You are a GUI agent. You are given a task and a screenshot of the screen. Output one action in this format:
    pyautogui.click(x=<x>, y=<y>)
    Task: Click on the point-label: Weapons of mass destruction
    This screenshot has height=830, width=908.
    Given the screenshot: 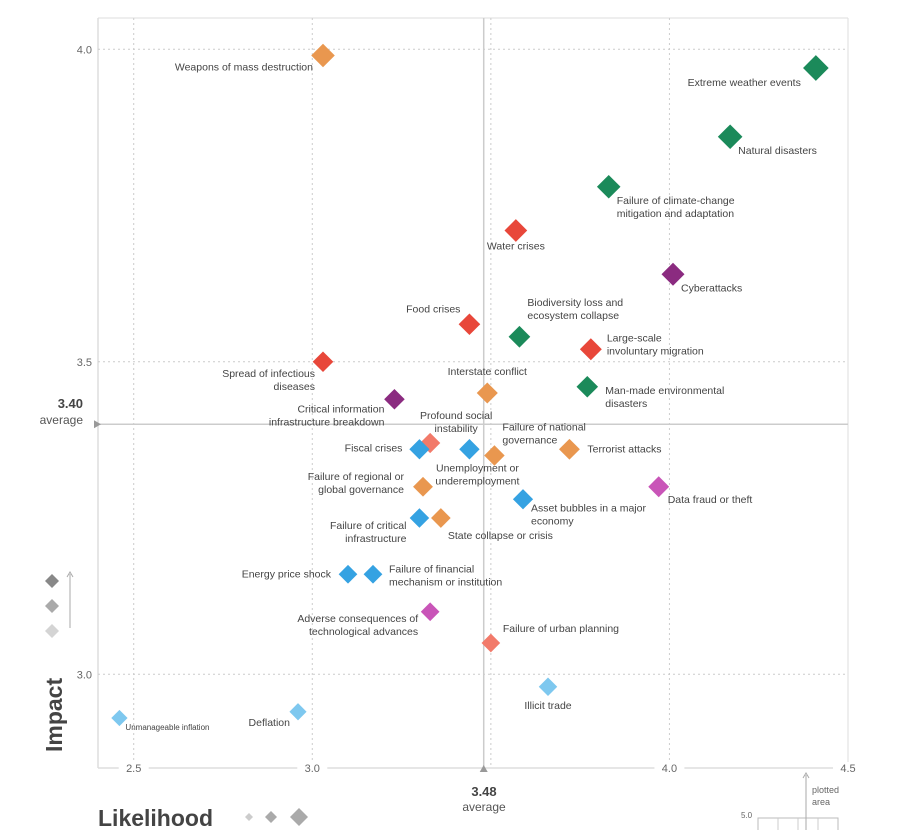 What is the action you would take?
    pyautogui.click(x=244, y=68)
    